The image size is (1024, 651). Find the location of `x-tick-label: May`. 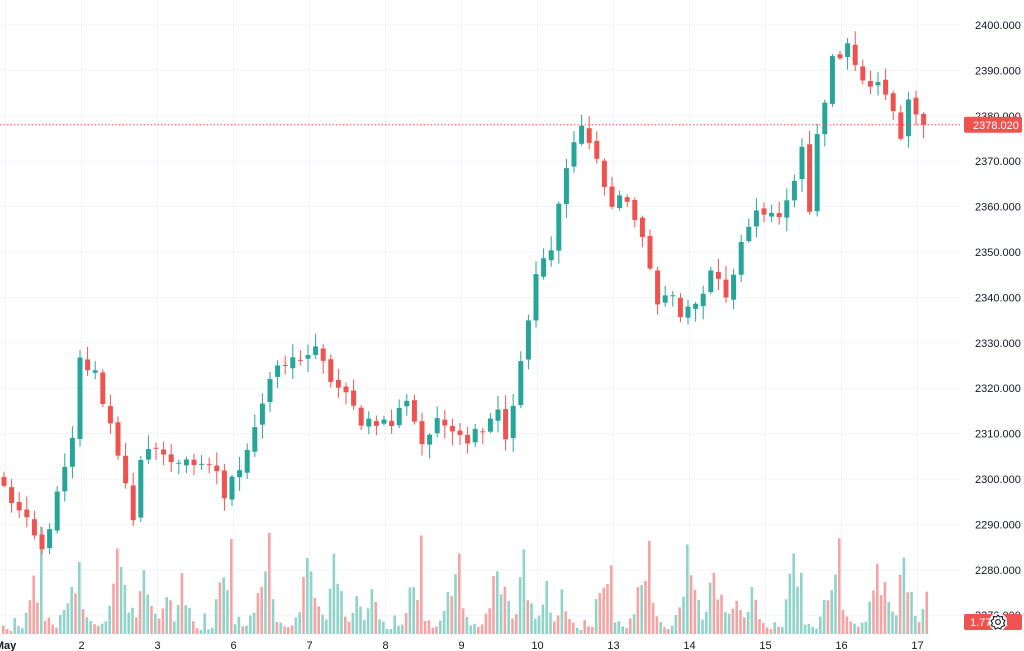

x-tick-label: May is located at coordinates (8, 645).